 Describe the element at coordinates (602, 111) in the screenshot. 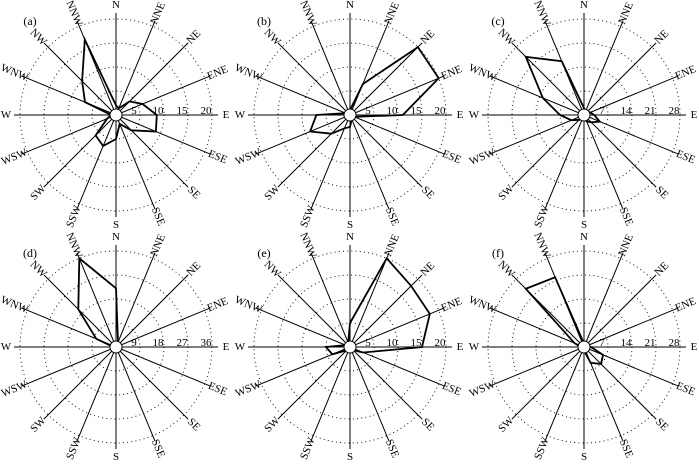

I see `scale-tick-label: 7` at that location.